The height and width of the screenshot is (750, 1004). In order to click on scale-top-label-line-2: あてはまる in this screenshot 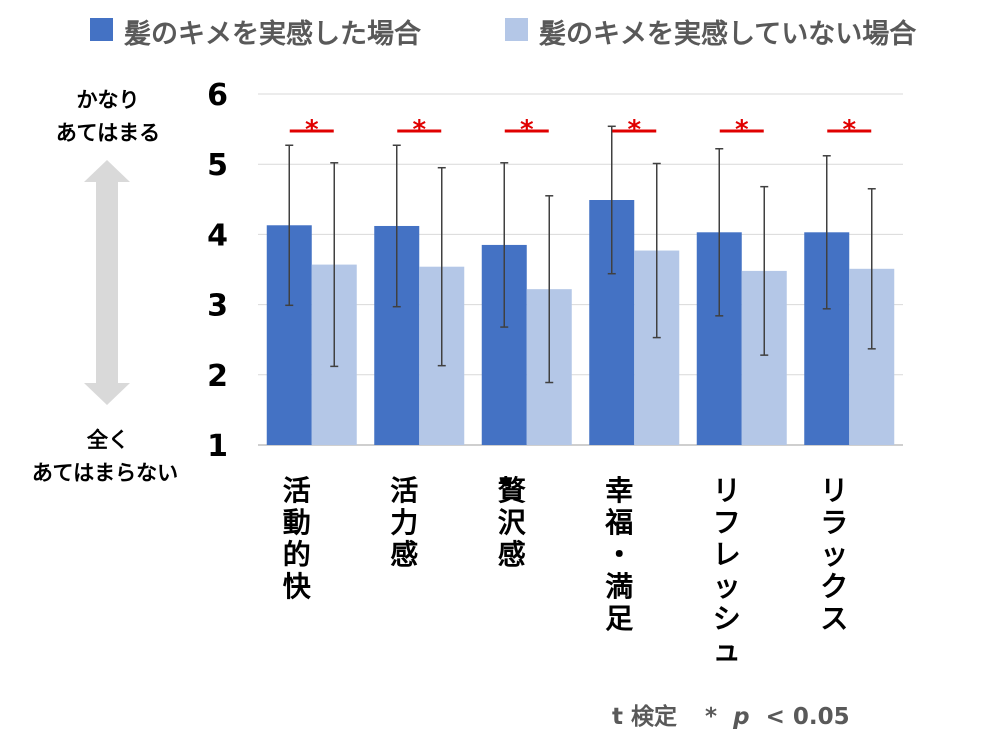, I will do `click(108, 133)`.